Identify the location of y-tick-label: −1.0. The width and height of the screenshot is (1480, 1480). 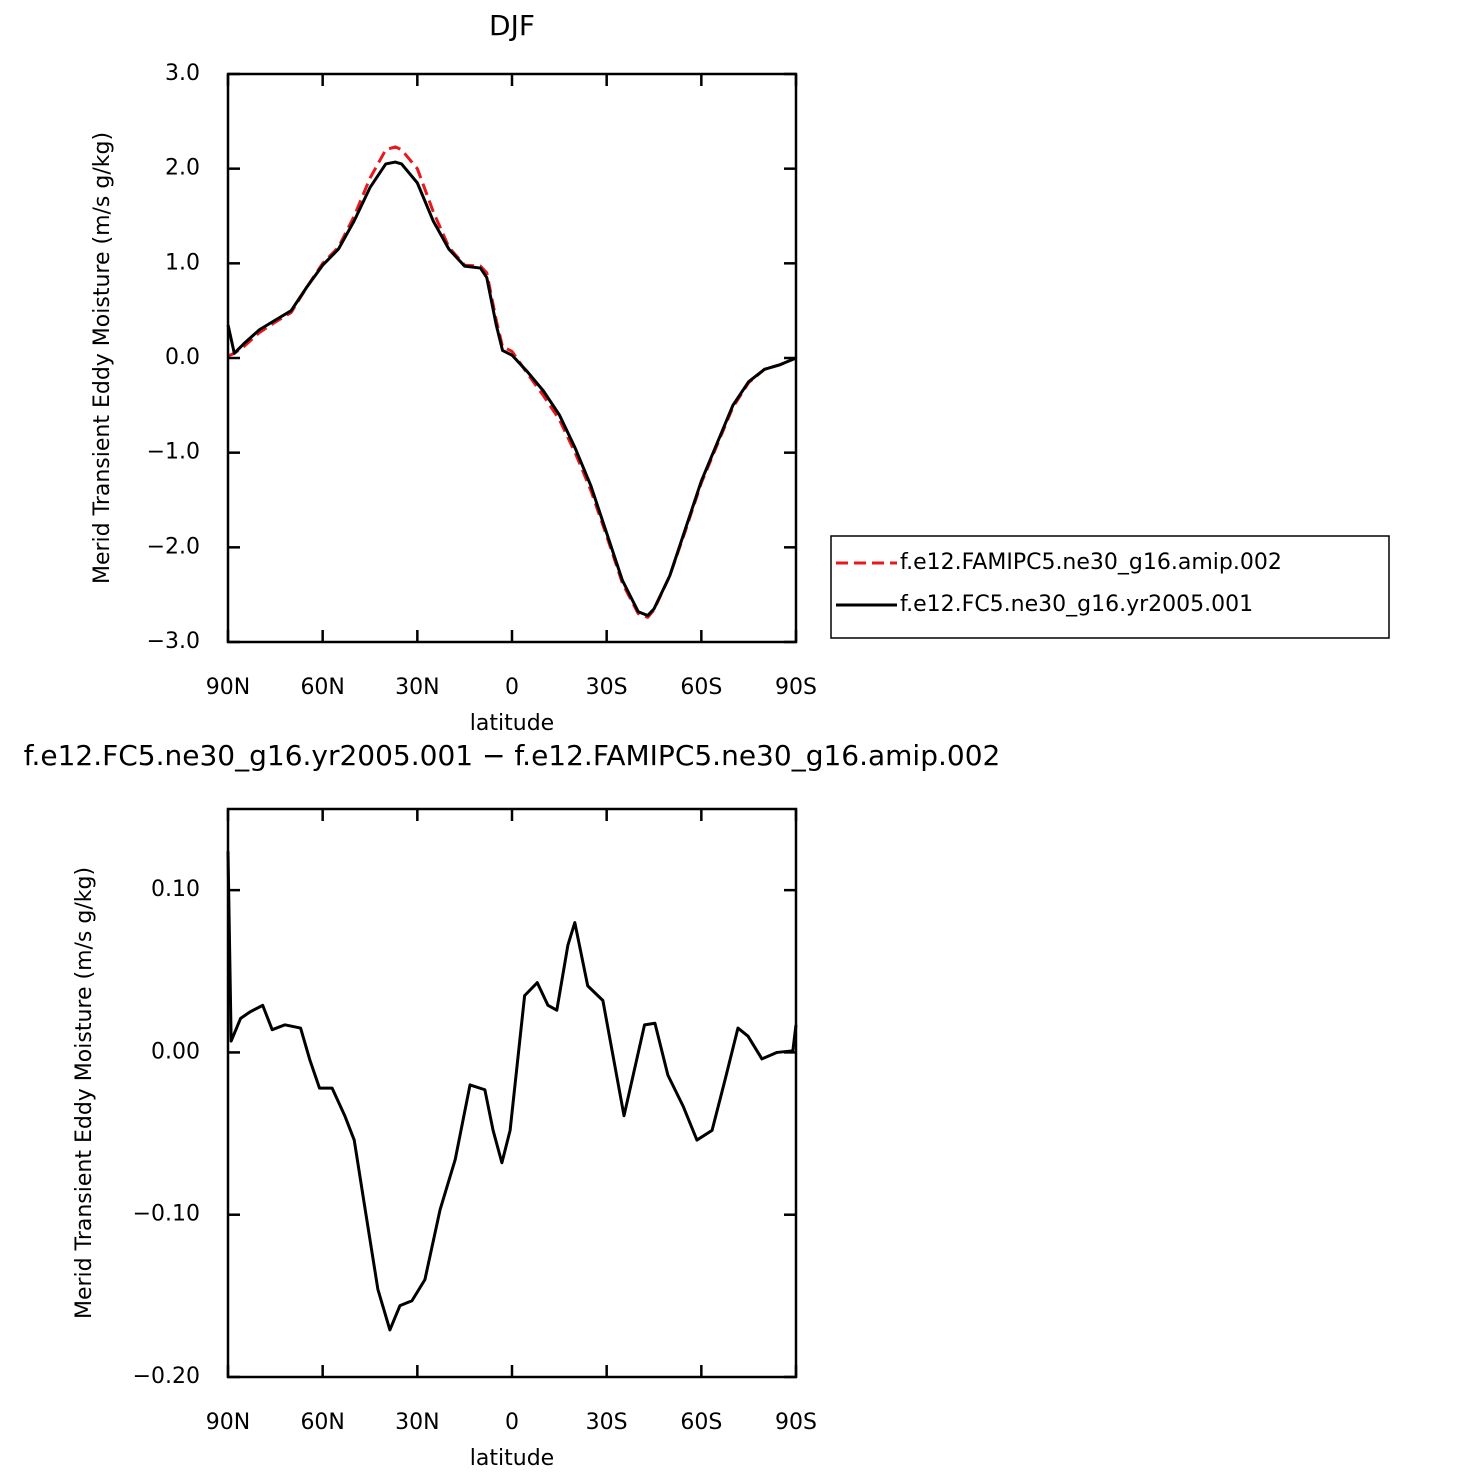
(173, 452).